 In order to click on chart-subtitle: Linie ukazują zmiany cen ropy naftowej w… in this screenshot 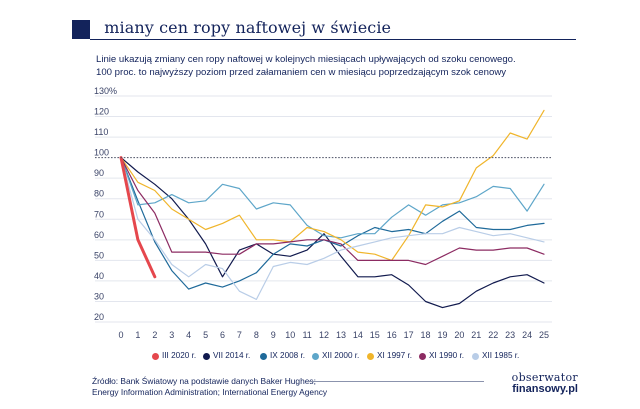, I will do `click(331, 66)`.